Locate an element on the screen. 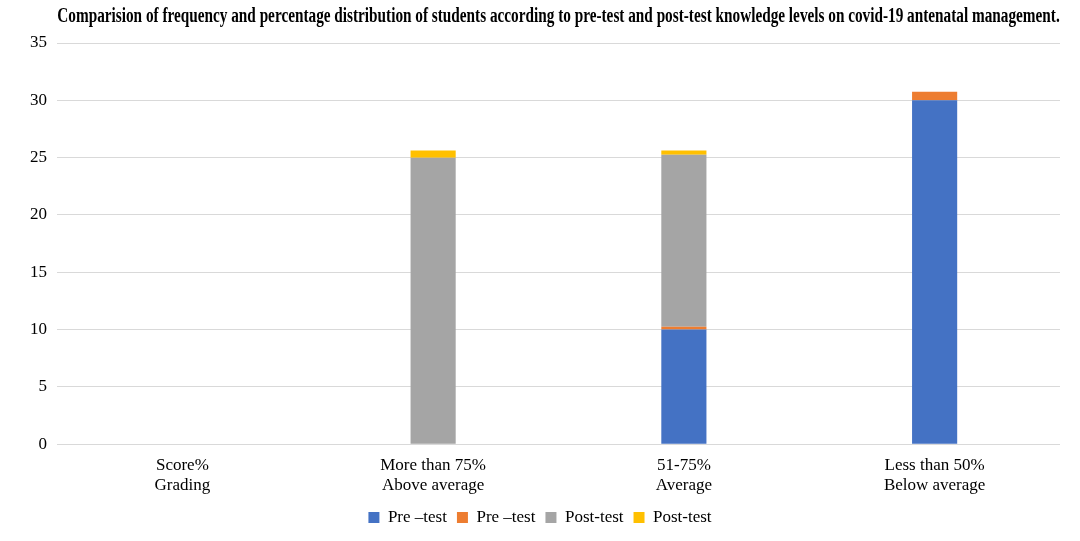 Image resolution: width=1080 pixels, height=541 pixels. x-tick-label: More than 75% Above average is located at coordinates (433, 474).